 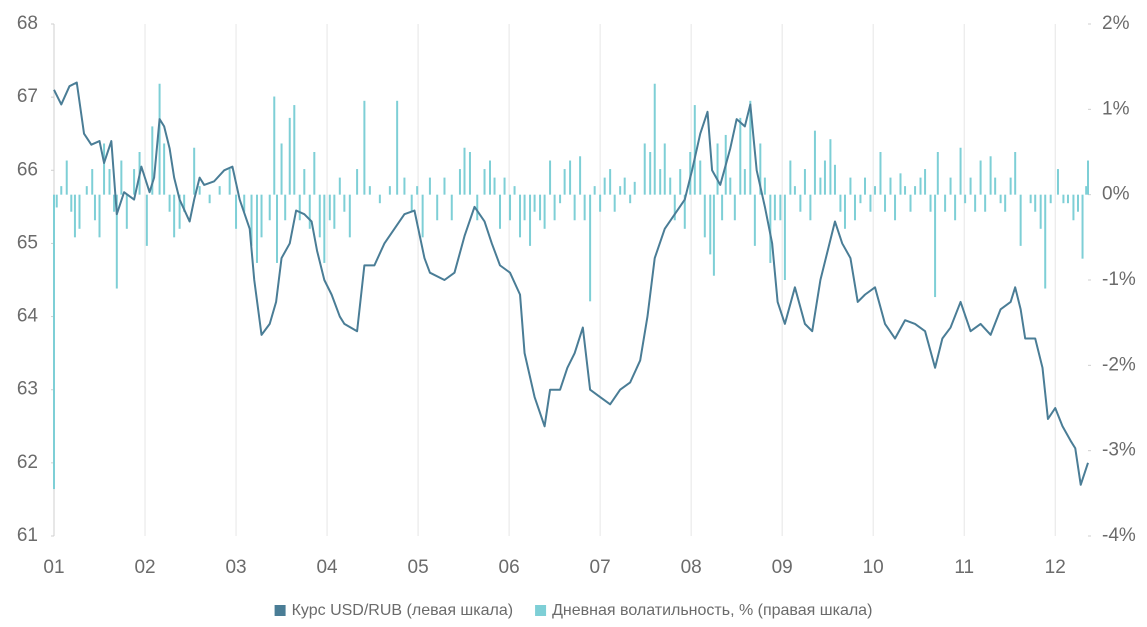 I want to click on y-tick-label: 65, so click(x=27, y=242).